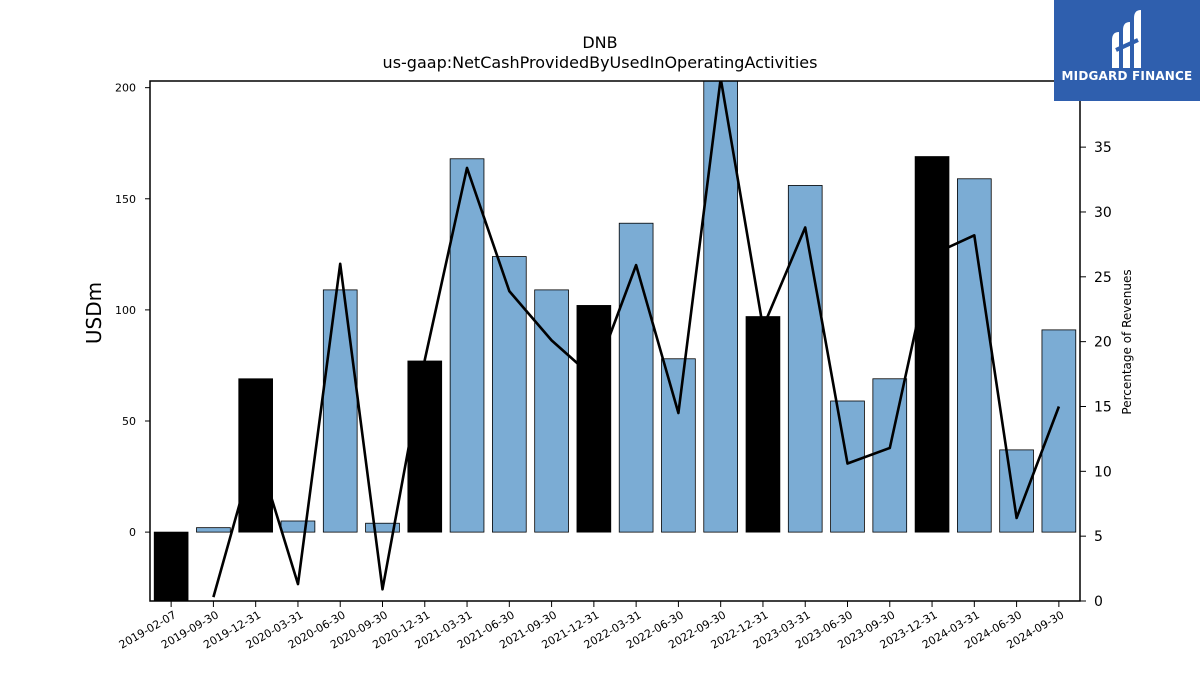 This screenshot has height=675, width=1200. I want to click on y-tick-label: 100, so click(125, 310).